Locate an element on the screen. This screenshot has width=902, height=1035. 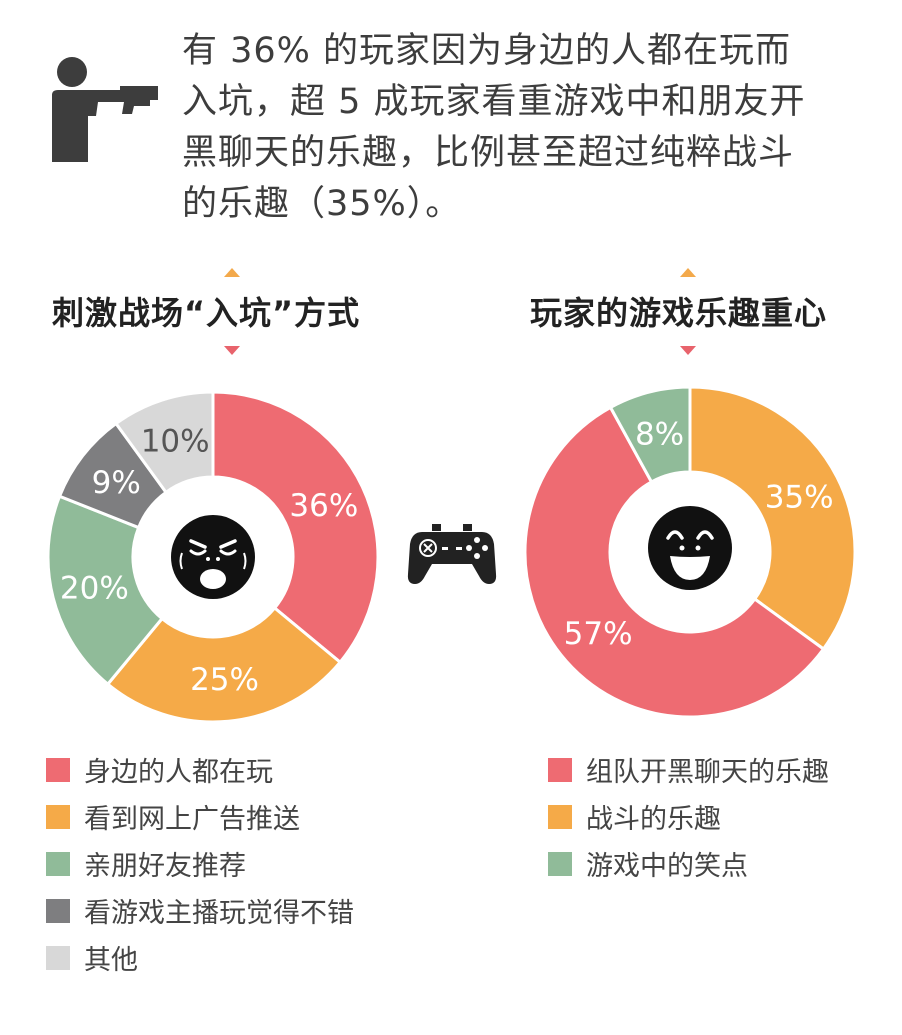
intro-line-2: 入坑，超 5 成玩家看重游戏中和朋友开 is located at coordinates (494, 102).